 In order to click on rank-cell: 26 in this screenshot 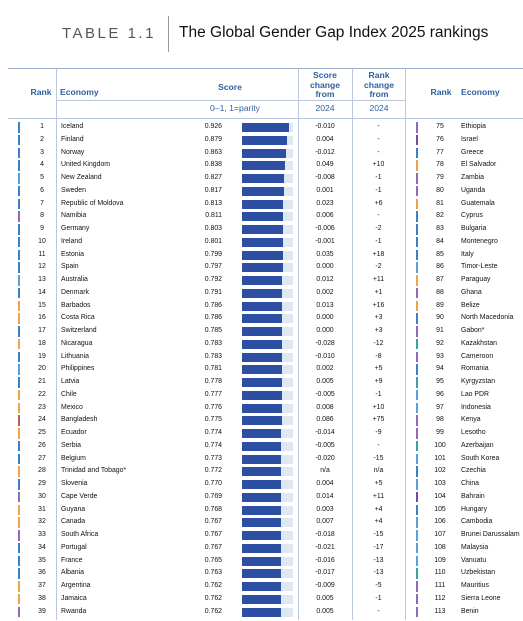, I will do `click(42, 445)`.